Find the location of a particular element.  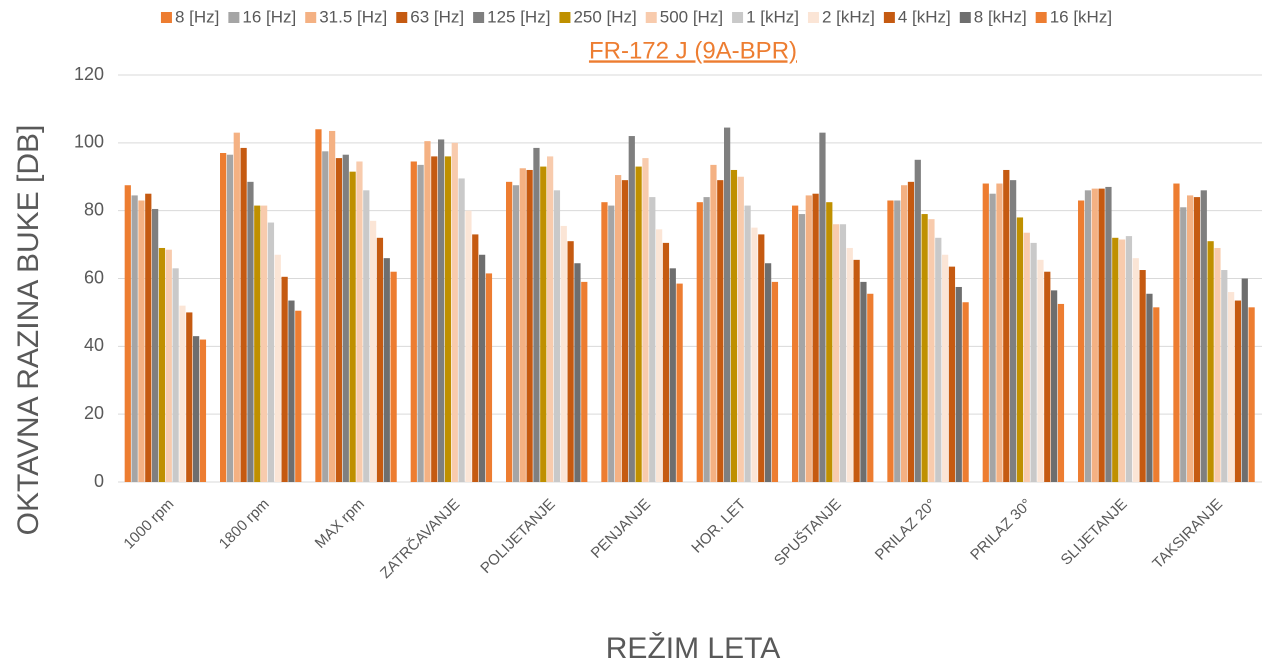

legend-label: 250 [Hz] is located at coordinates (604, 16).